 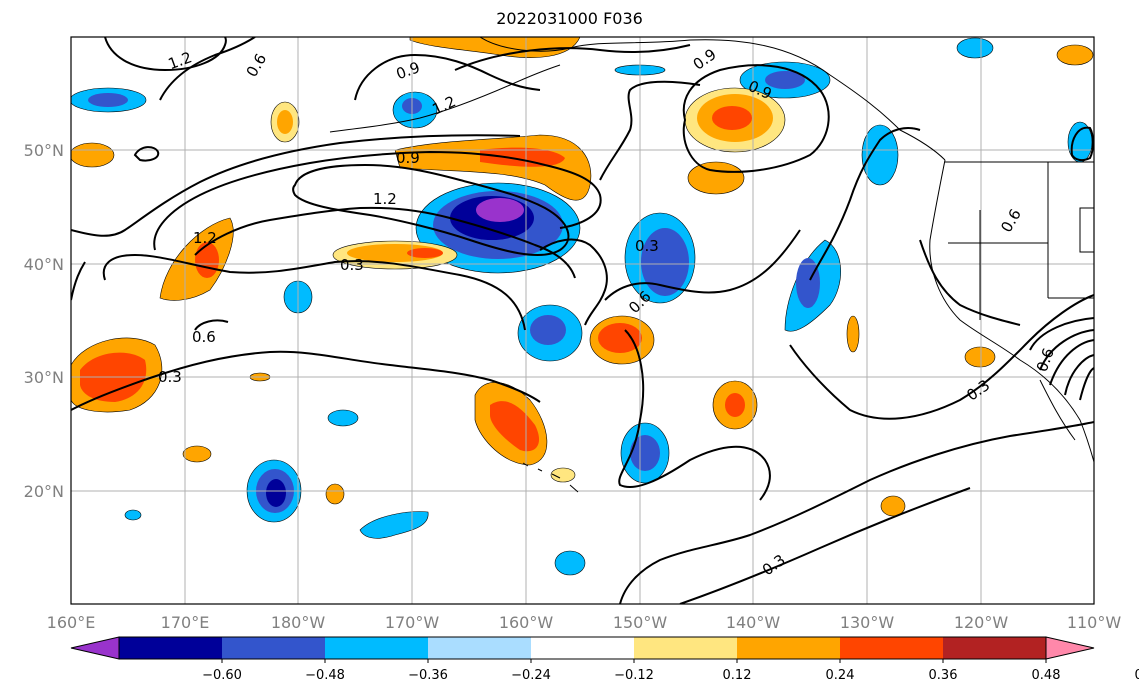 What do you see at coordinates (1137, 675) in the screenshot?
I see `colorbar-tick-label: 0.60` at bounding box center [1137, 675].